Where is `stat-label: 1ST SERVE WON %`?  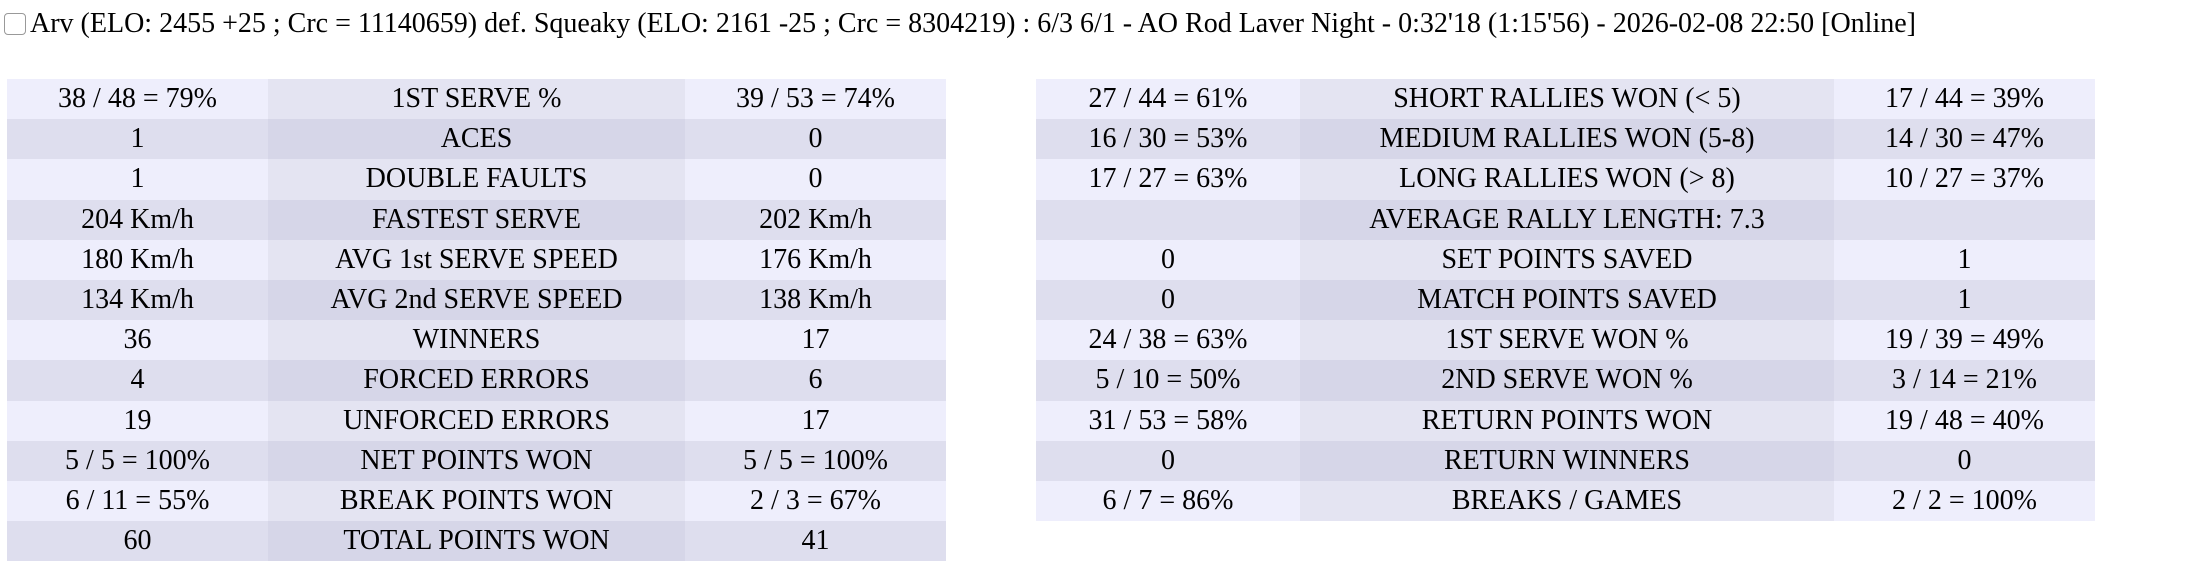 stat-label: 1ST SERVE WON % is located at coordinates (1567, 340).